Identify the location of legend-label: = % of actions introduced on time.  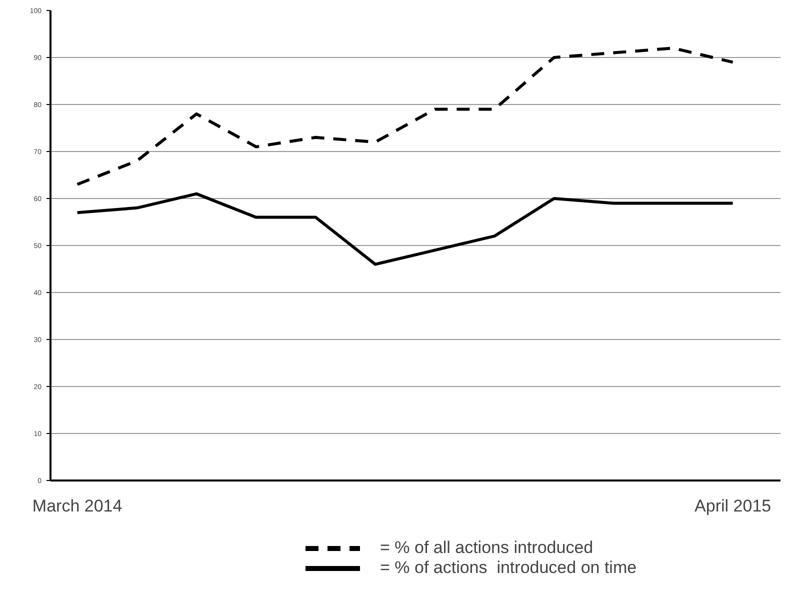
(508, 568).